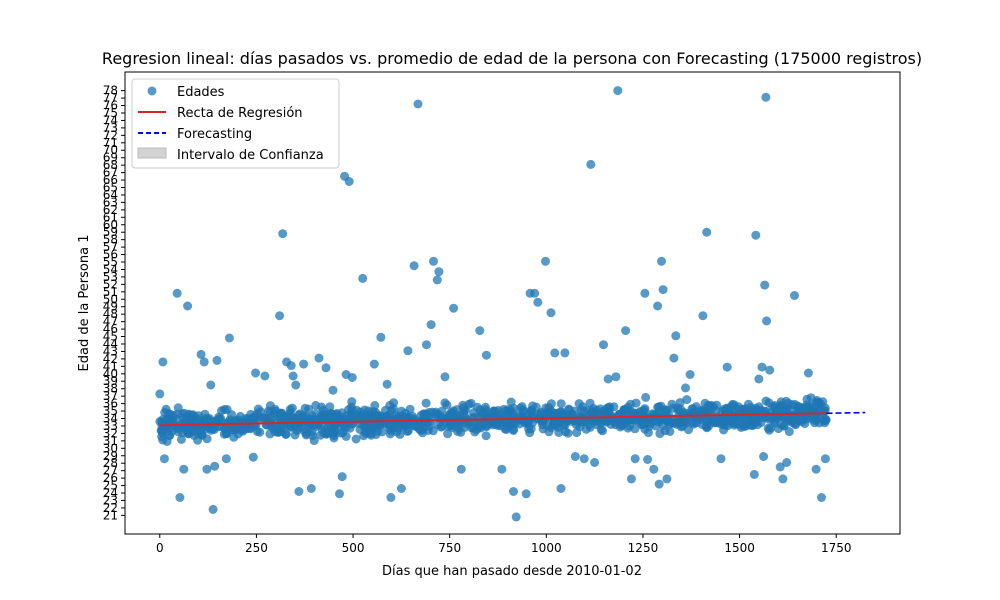 The image size is (1000, 600). I want to click on legend-marker-edades, so click(152, 91).